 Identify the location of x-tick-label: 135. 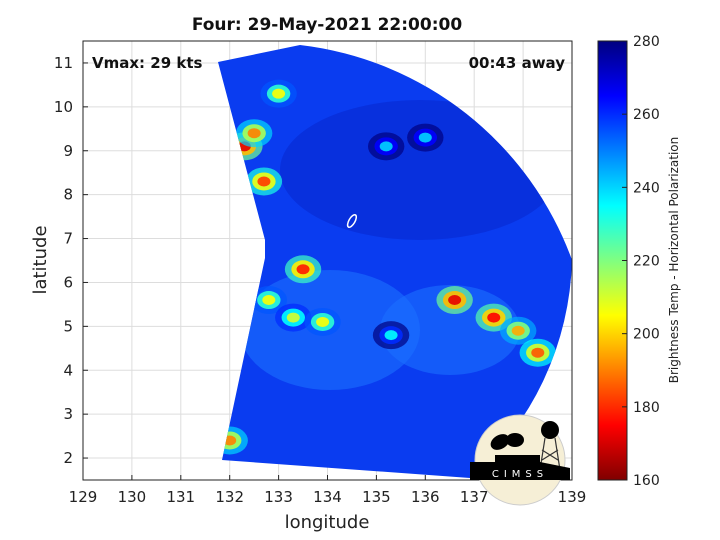
(376, 497).